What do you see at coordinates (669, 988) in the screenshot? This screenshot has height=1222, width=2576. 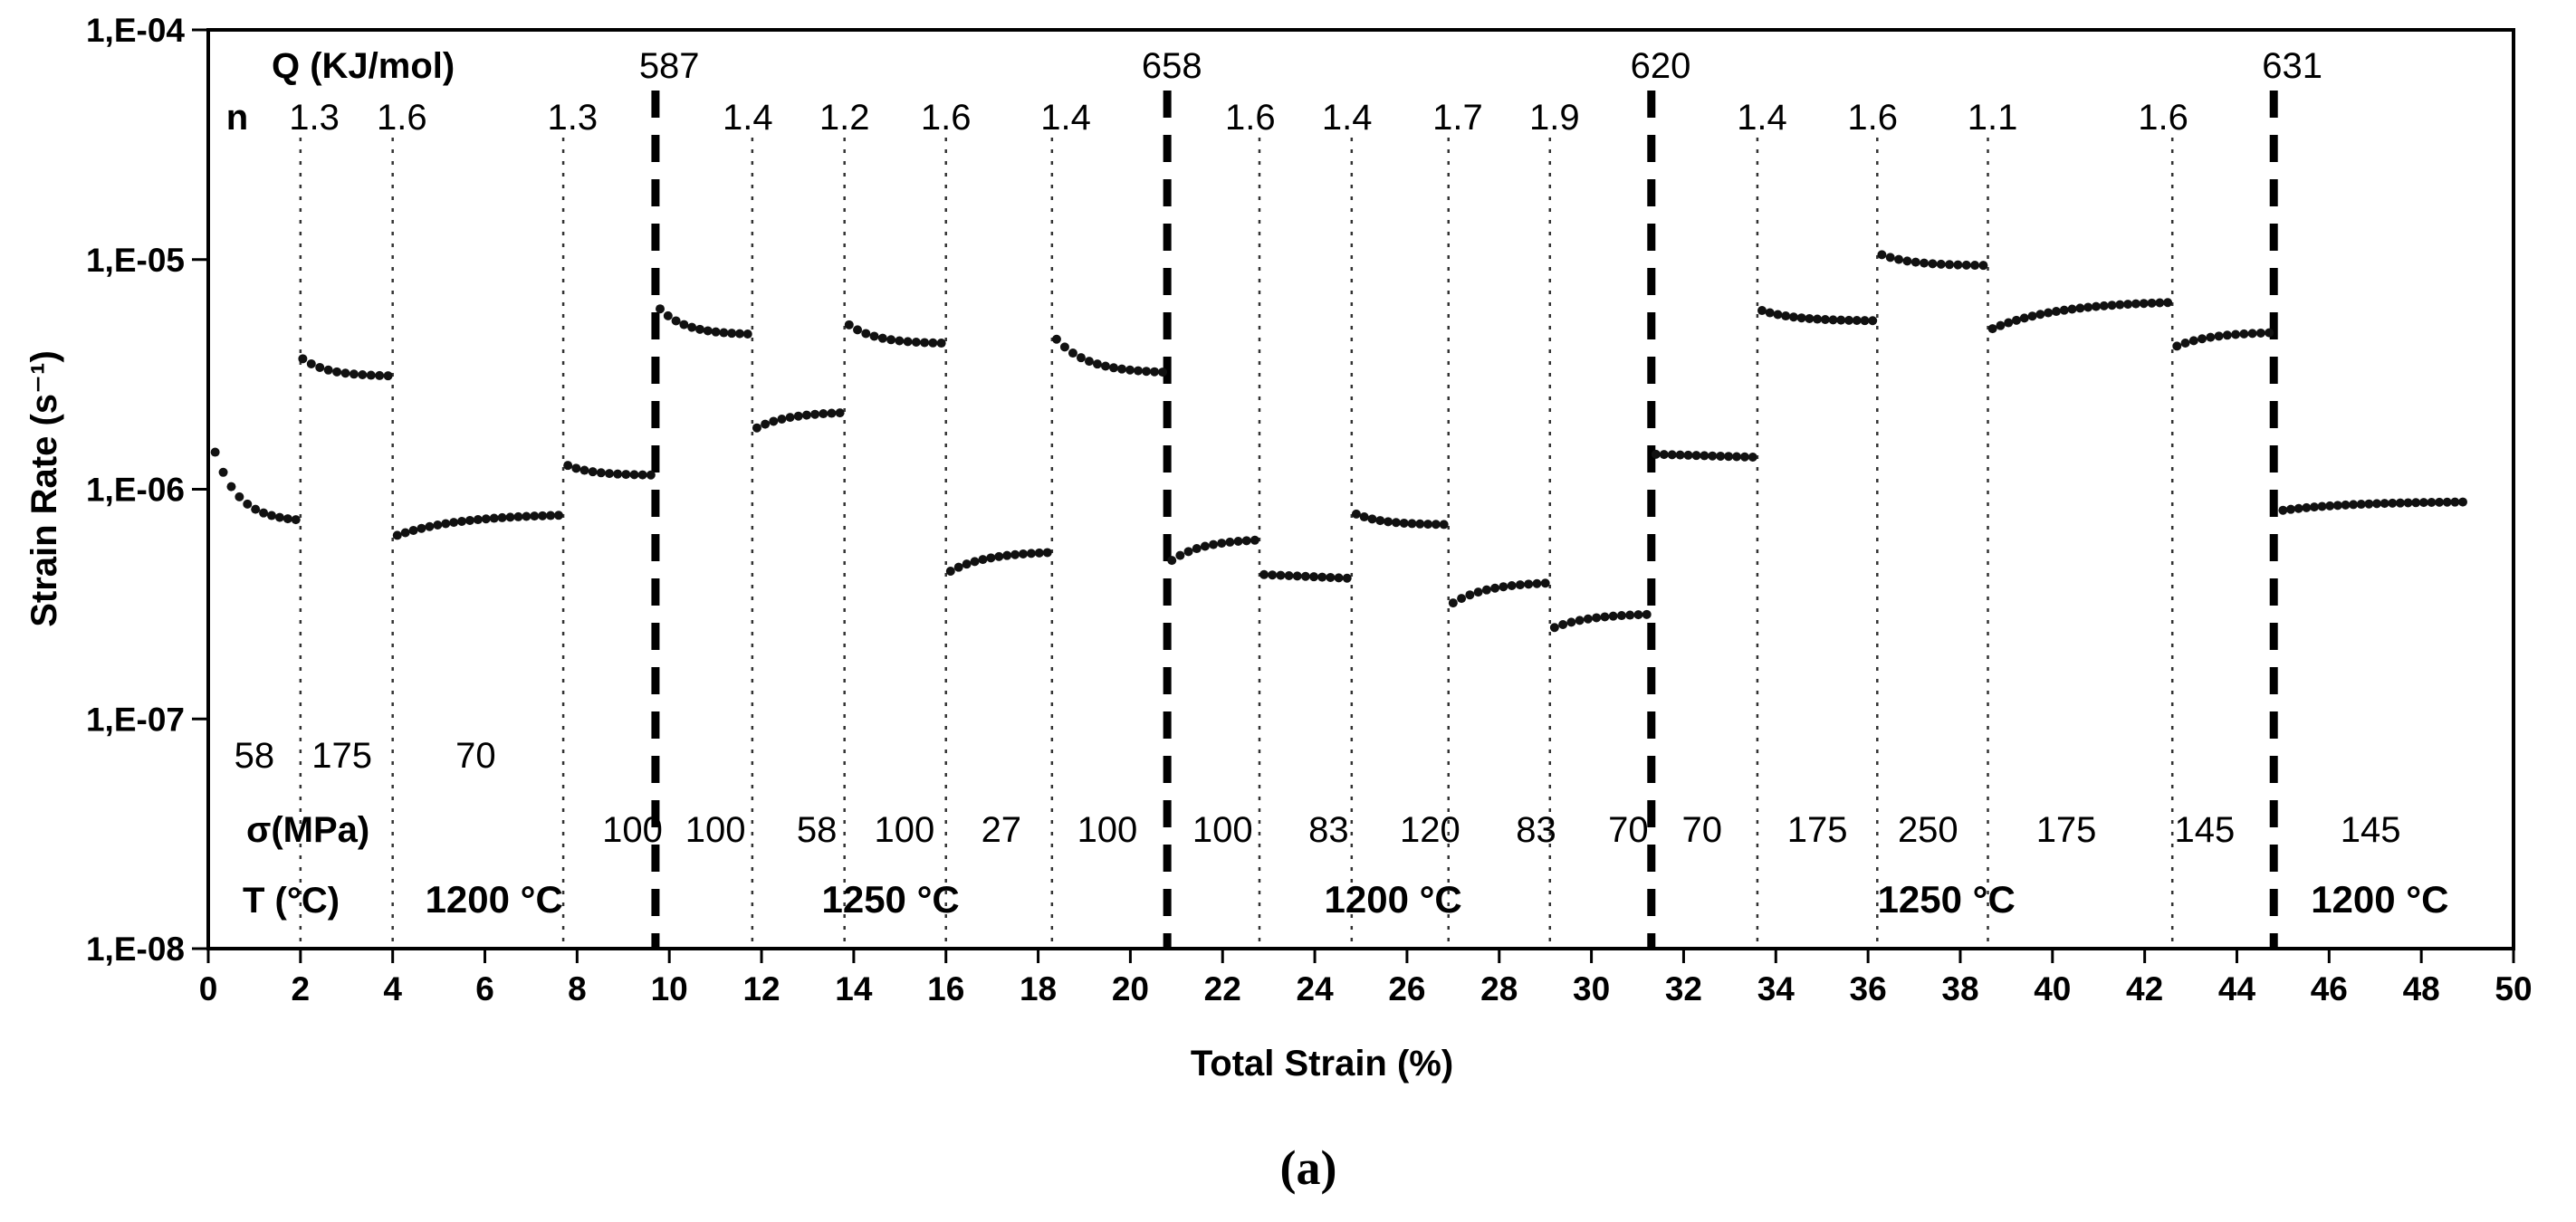 I see `x-tick-label: 10` at bounding box center [669, 988].